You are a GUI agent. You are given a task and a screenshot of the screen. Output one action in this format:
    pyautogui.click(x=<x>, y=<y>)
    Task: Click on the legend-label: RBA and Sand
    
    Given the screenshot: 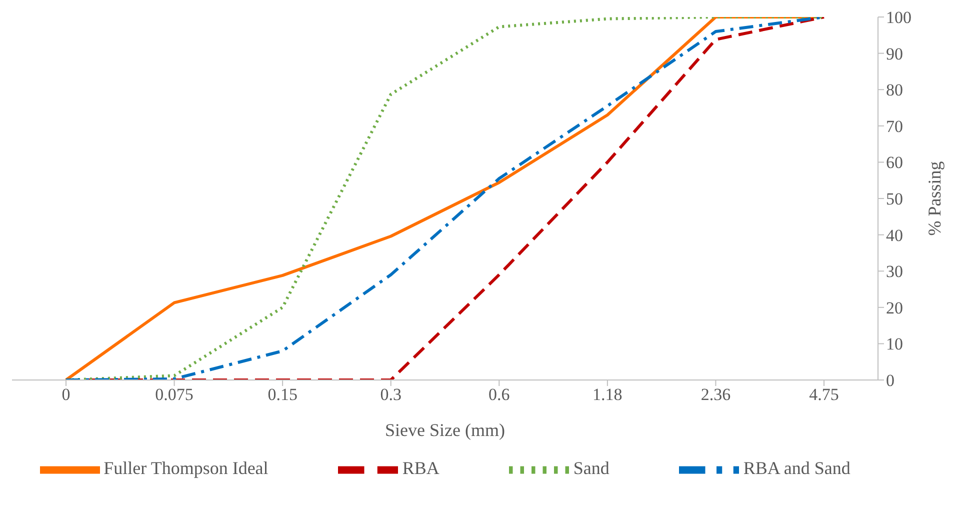 What is the action you would take?
    pyautogui.click(x=796, y=468)
    